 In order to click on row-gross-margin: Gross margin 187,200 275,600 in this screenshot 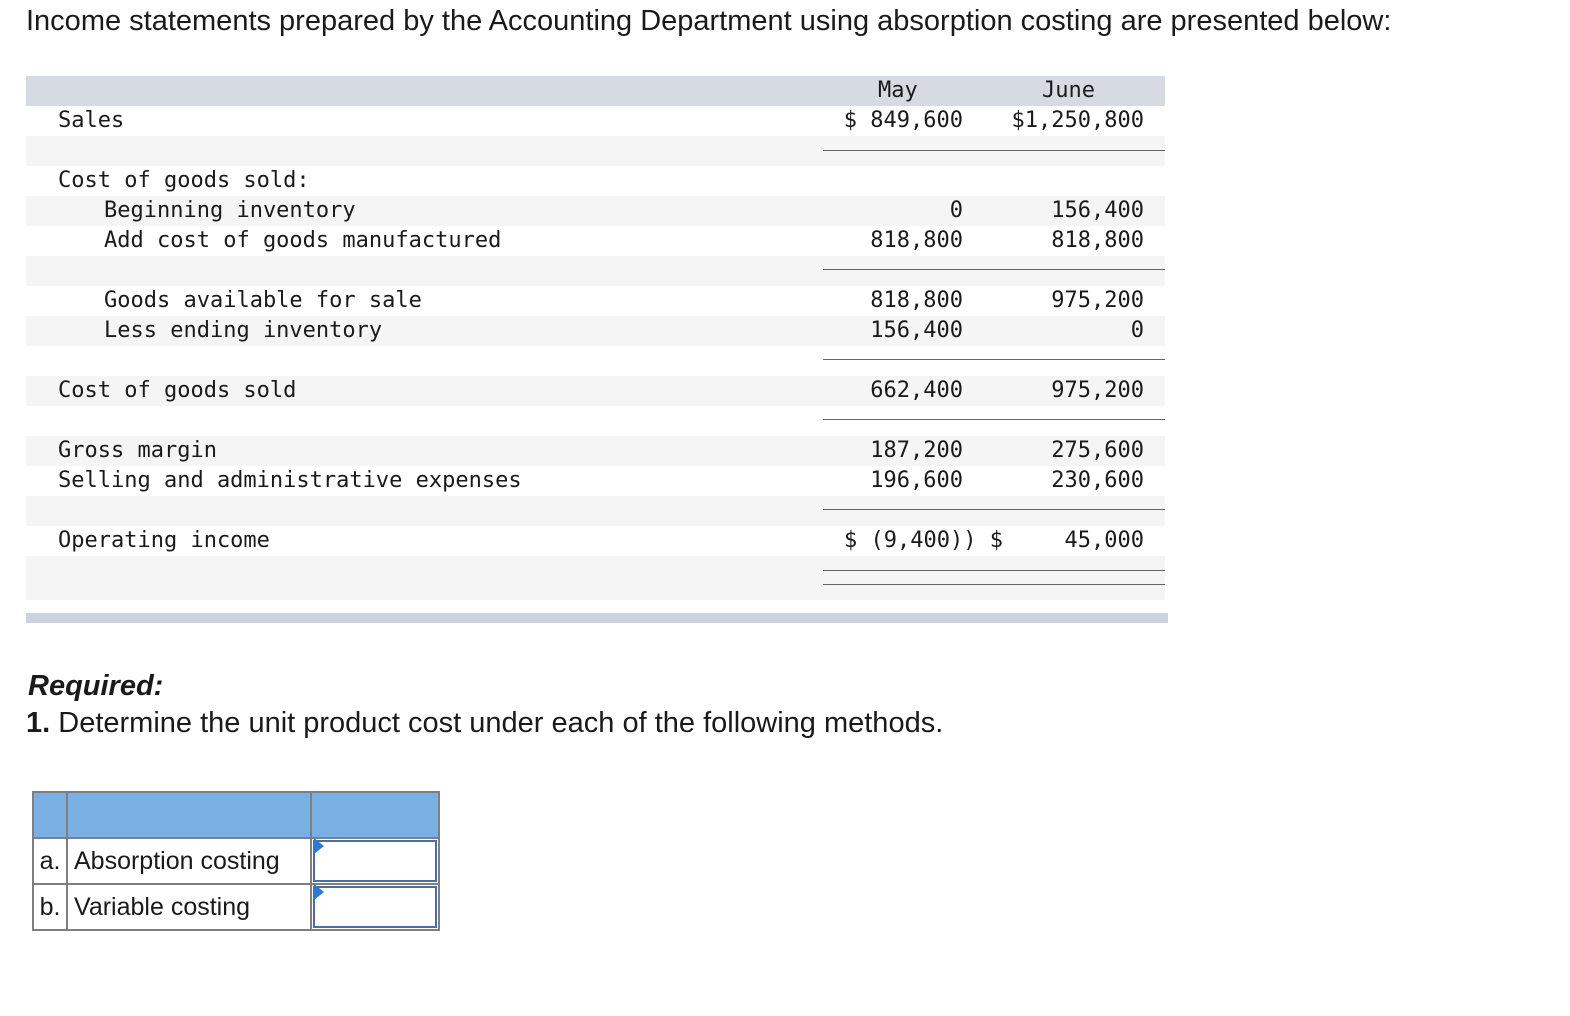, I will do `click(595, 451)`.